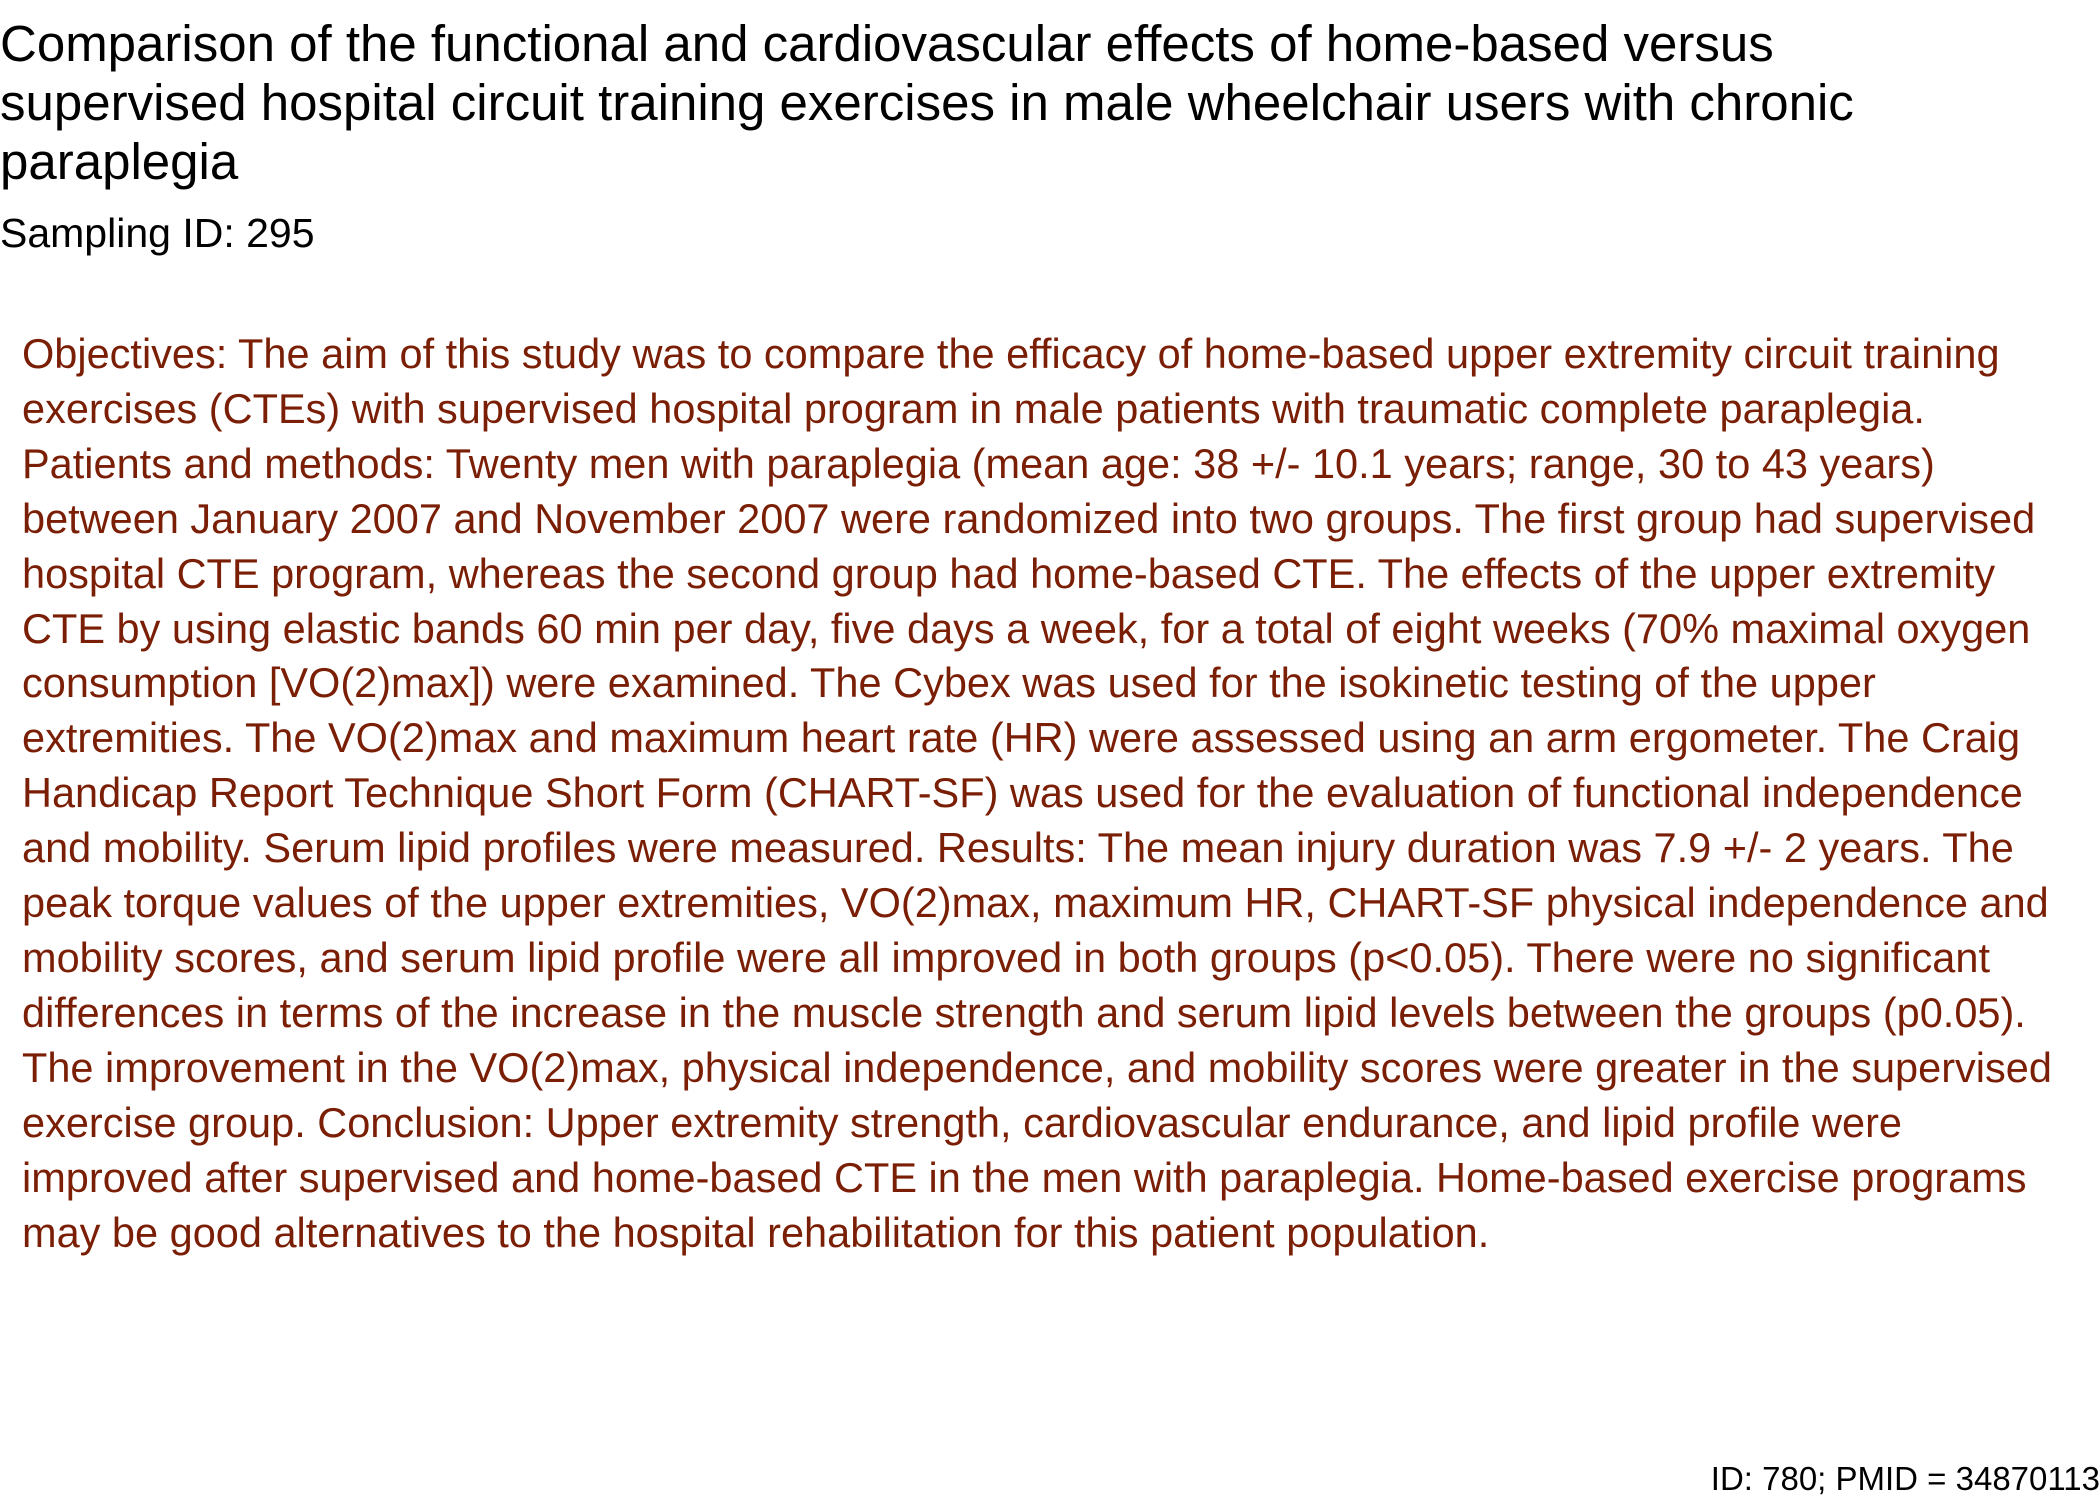  What do you see at coordinates (157, 233) in the screenshot?
I see `sampling-id: Sampling ID: 295` at bounding box center [157, 233].